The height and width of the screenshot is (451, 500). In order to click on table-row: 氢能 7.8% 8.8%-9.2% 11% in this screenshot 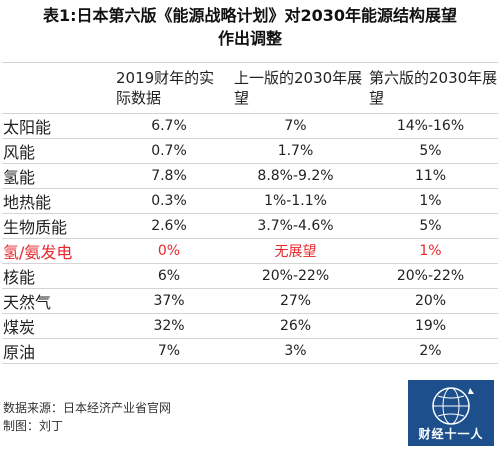, I will do `click(250, 176)`.